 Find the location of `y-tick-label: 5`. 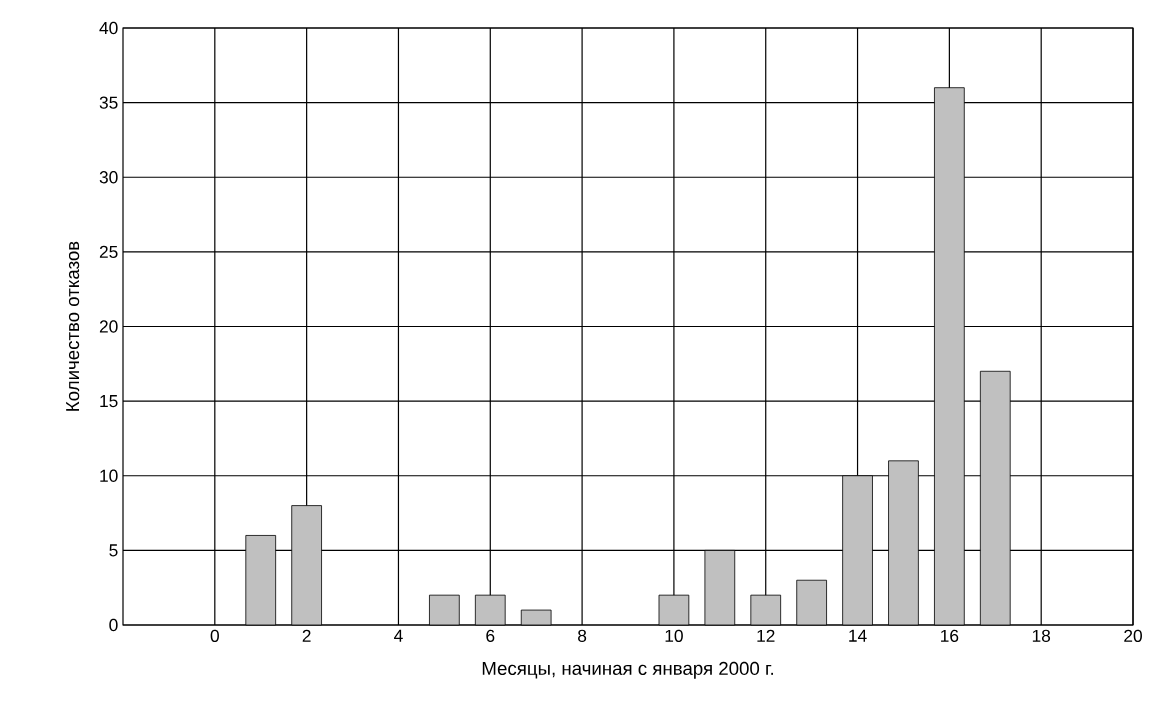

y-tick-label: 5 is located at coordinates (113, 550).